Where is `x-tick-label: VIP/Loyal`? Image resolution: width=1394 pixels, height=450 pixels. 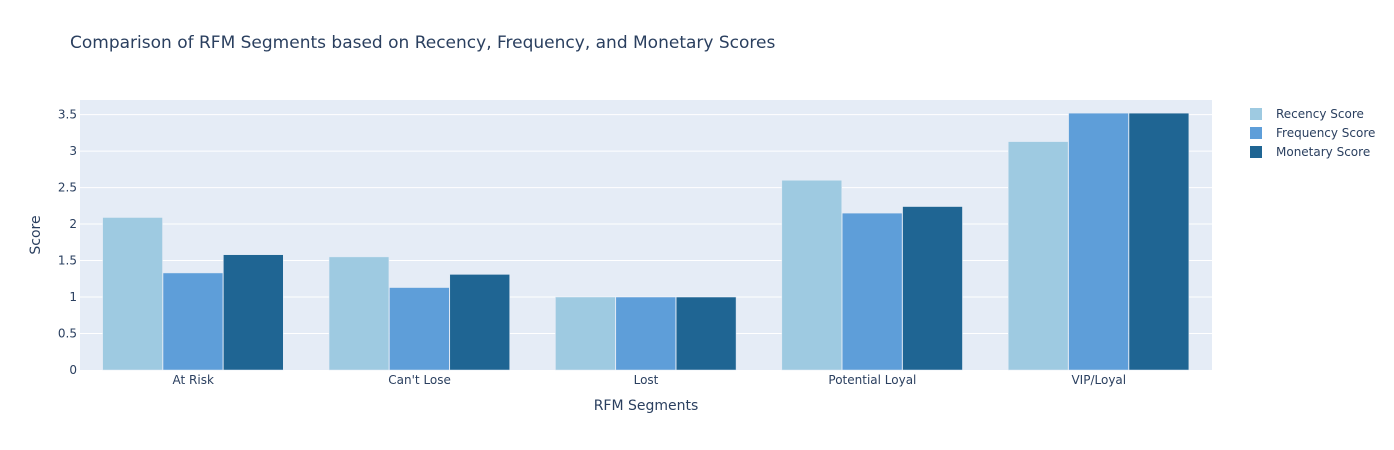
x-tick-label: VIP/Loyal is located at coordinates (1098, 380).